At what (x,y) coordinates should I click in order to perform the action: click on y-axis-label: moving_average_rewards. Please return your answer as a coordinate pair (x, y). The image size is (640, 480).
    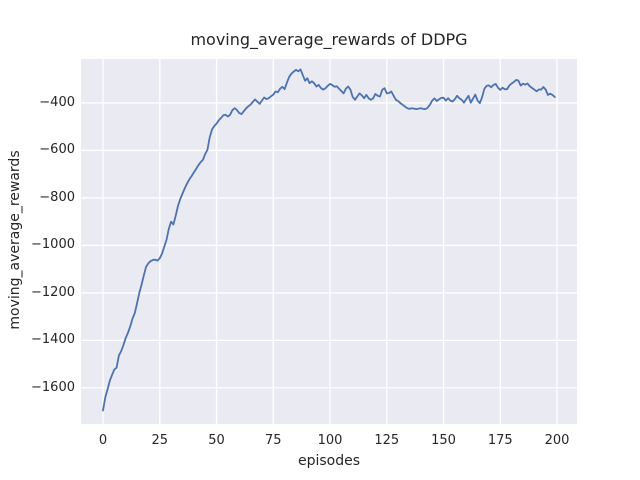
    Looking at the image, I should click on (15, 240).